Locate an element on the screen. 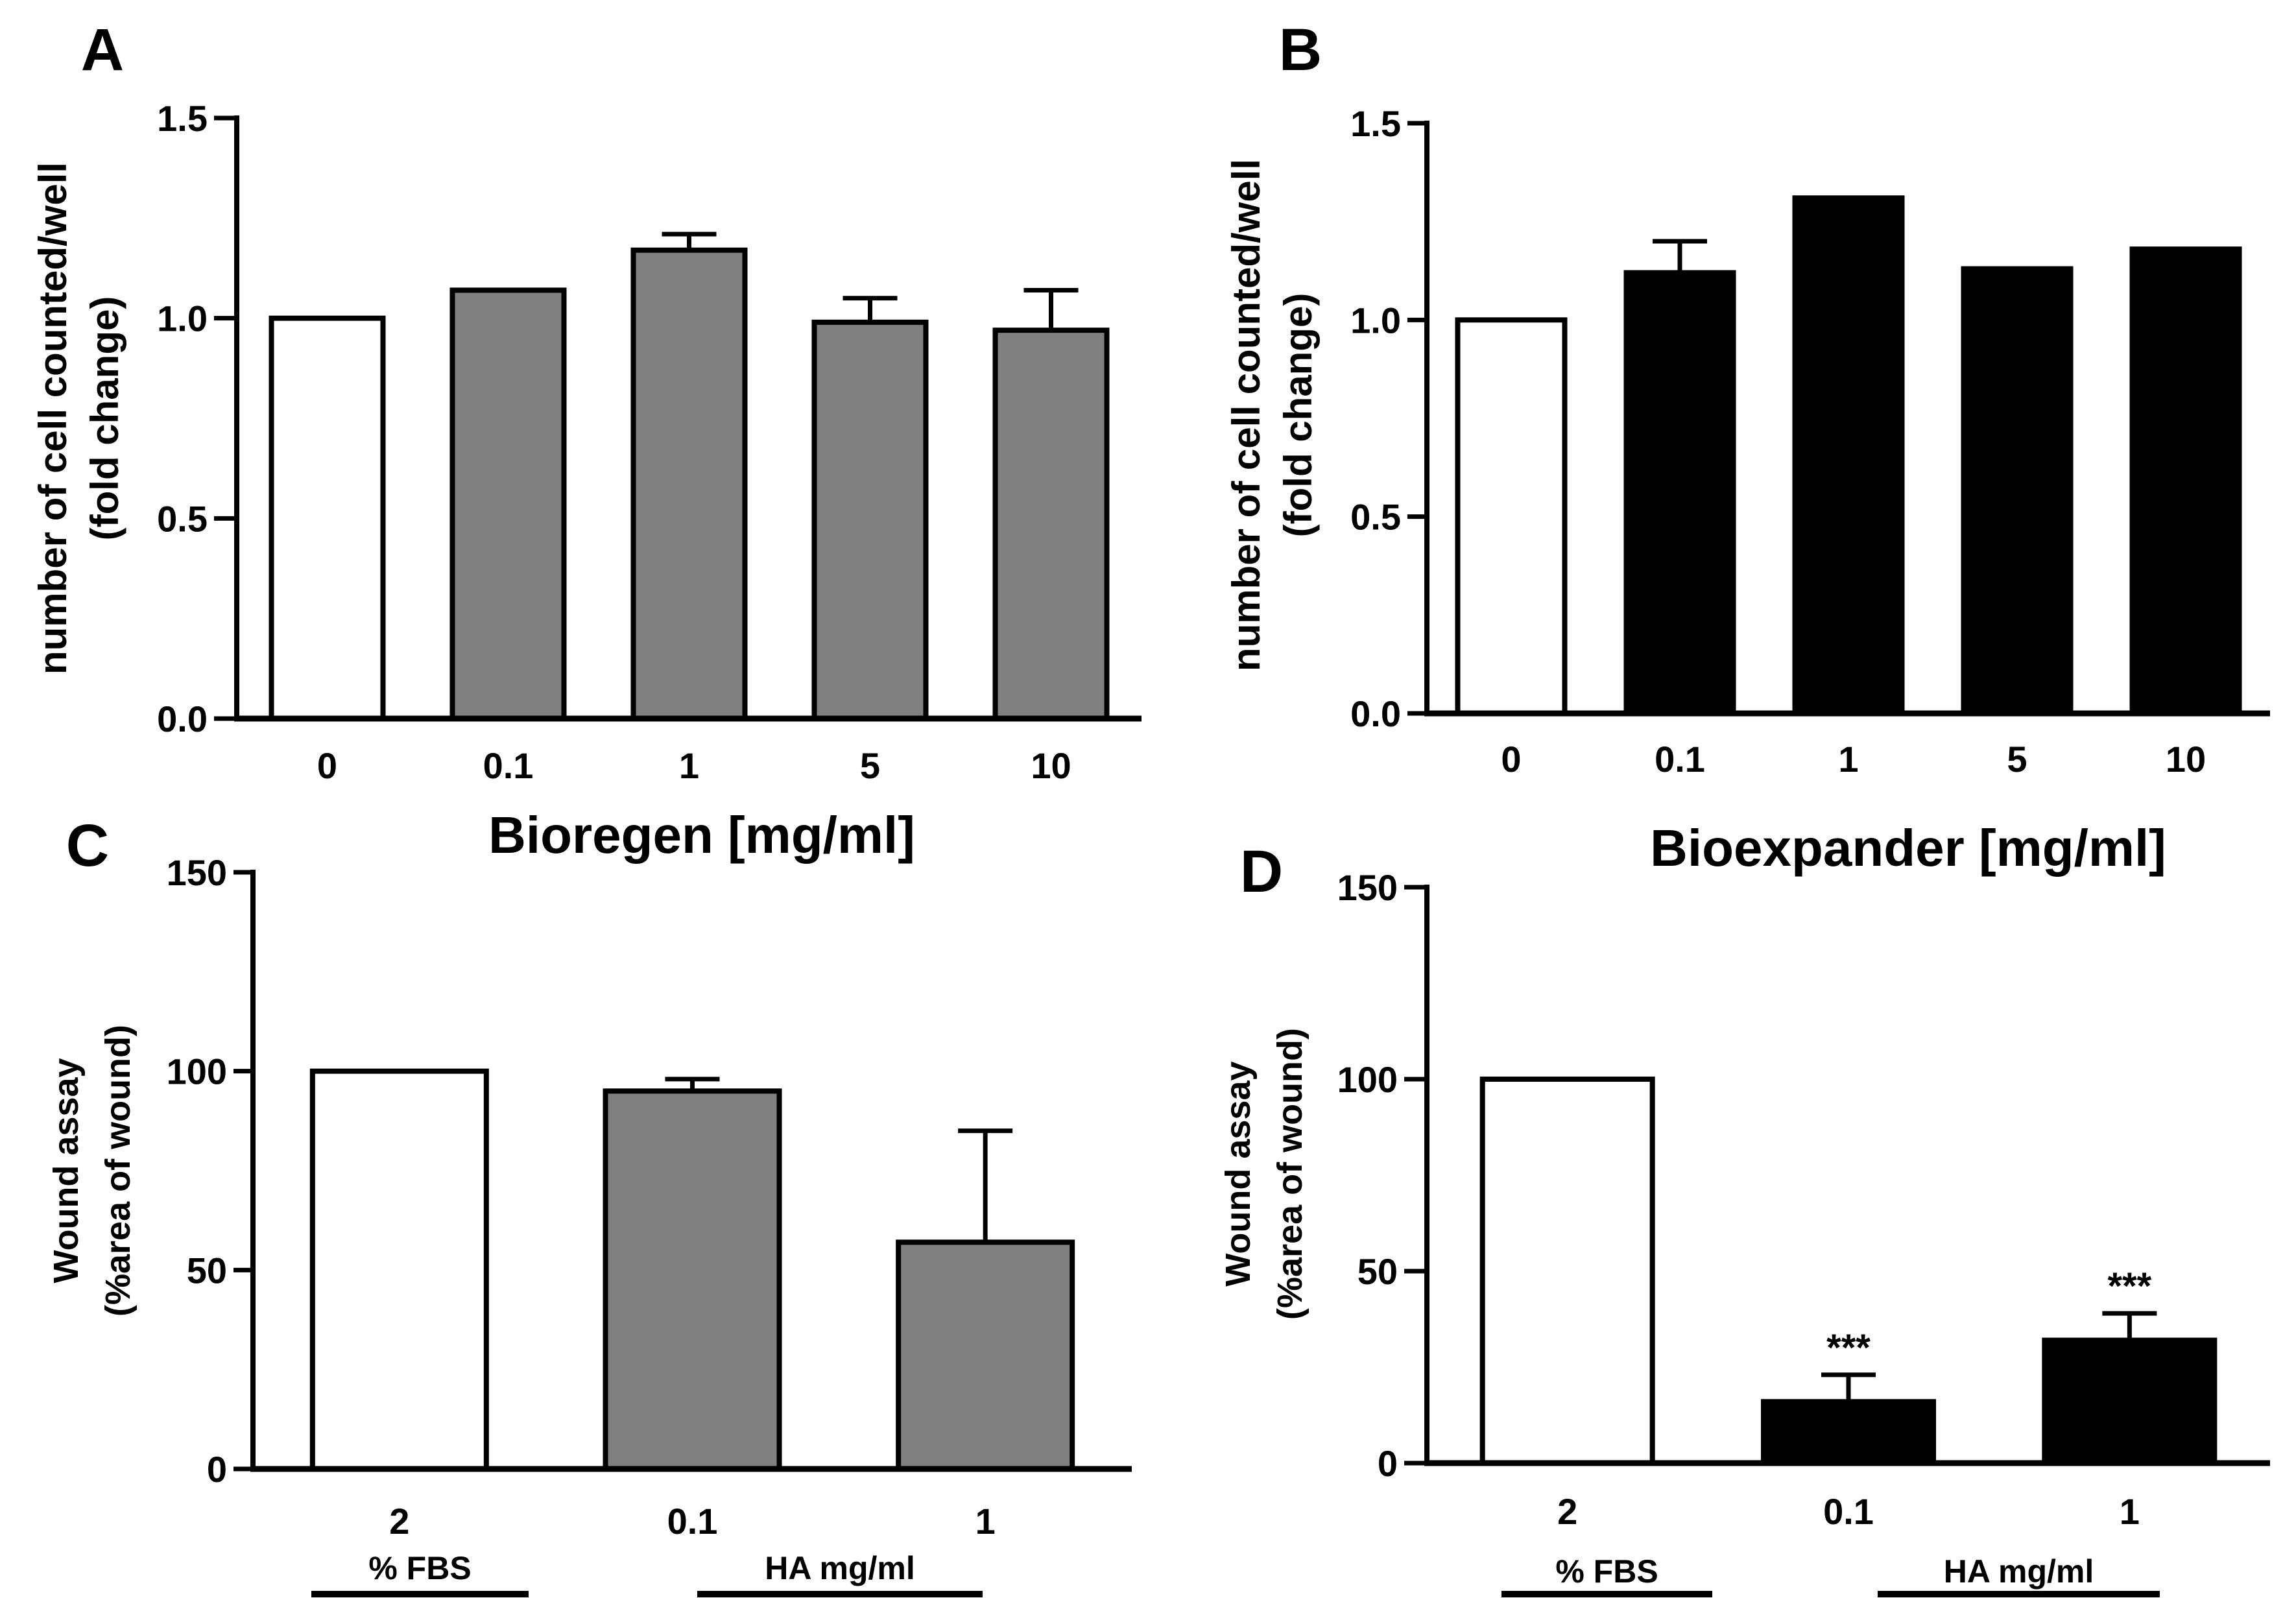 The height and width of the screenshot is (1598, 2296). panel-d-group-label-0: % FBS is located at coordinates (1606, 1571).